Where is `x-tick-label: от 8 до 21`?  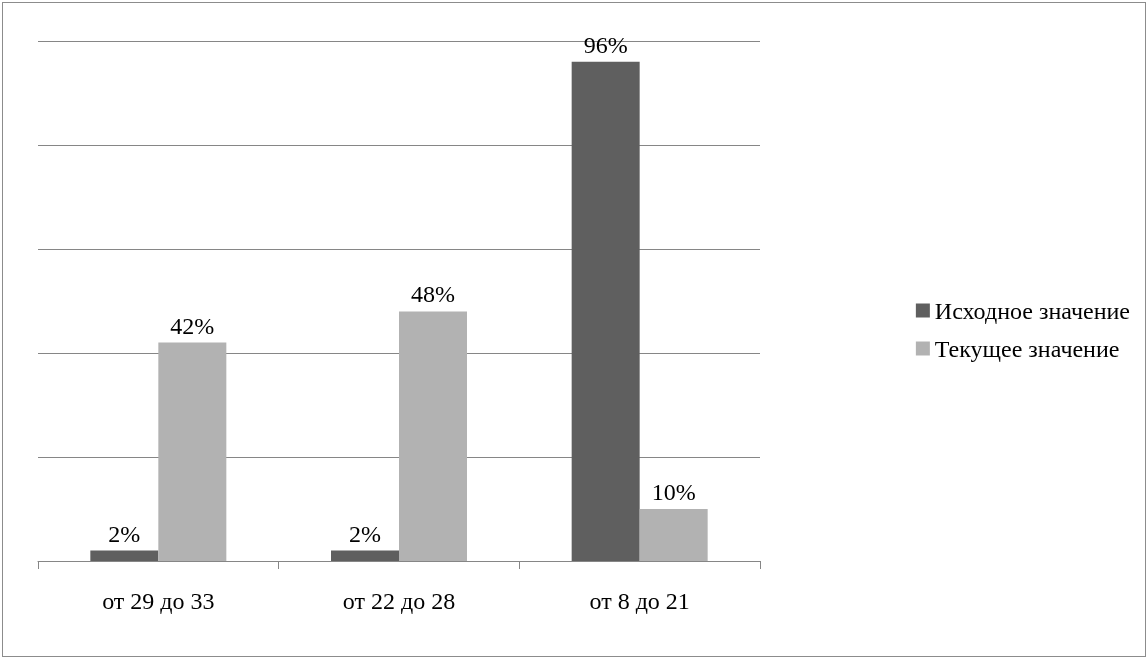
x-tick-label: от 8 до 21 is located at coordinates (639, 601).